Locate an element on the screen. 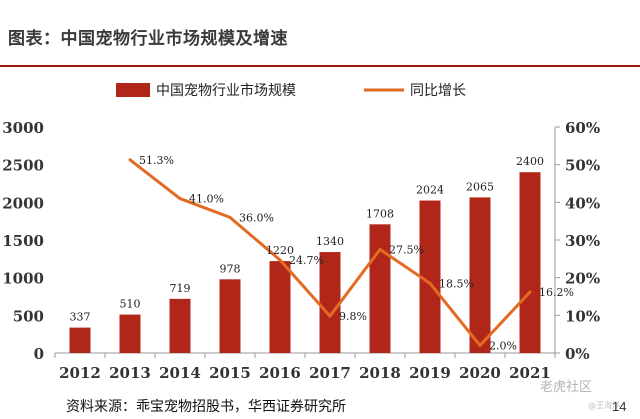  header-rule is located at coordinates (320, 66).